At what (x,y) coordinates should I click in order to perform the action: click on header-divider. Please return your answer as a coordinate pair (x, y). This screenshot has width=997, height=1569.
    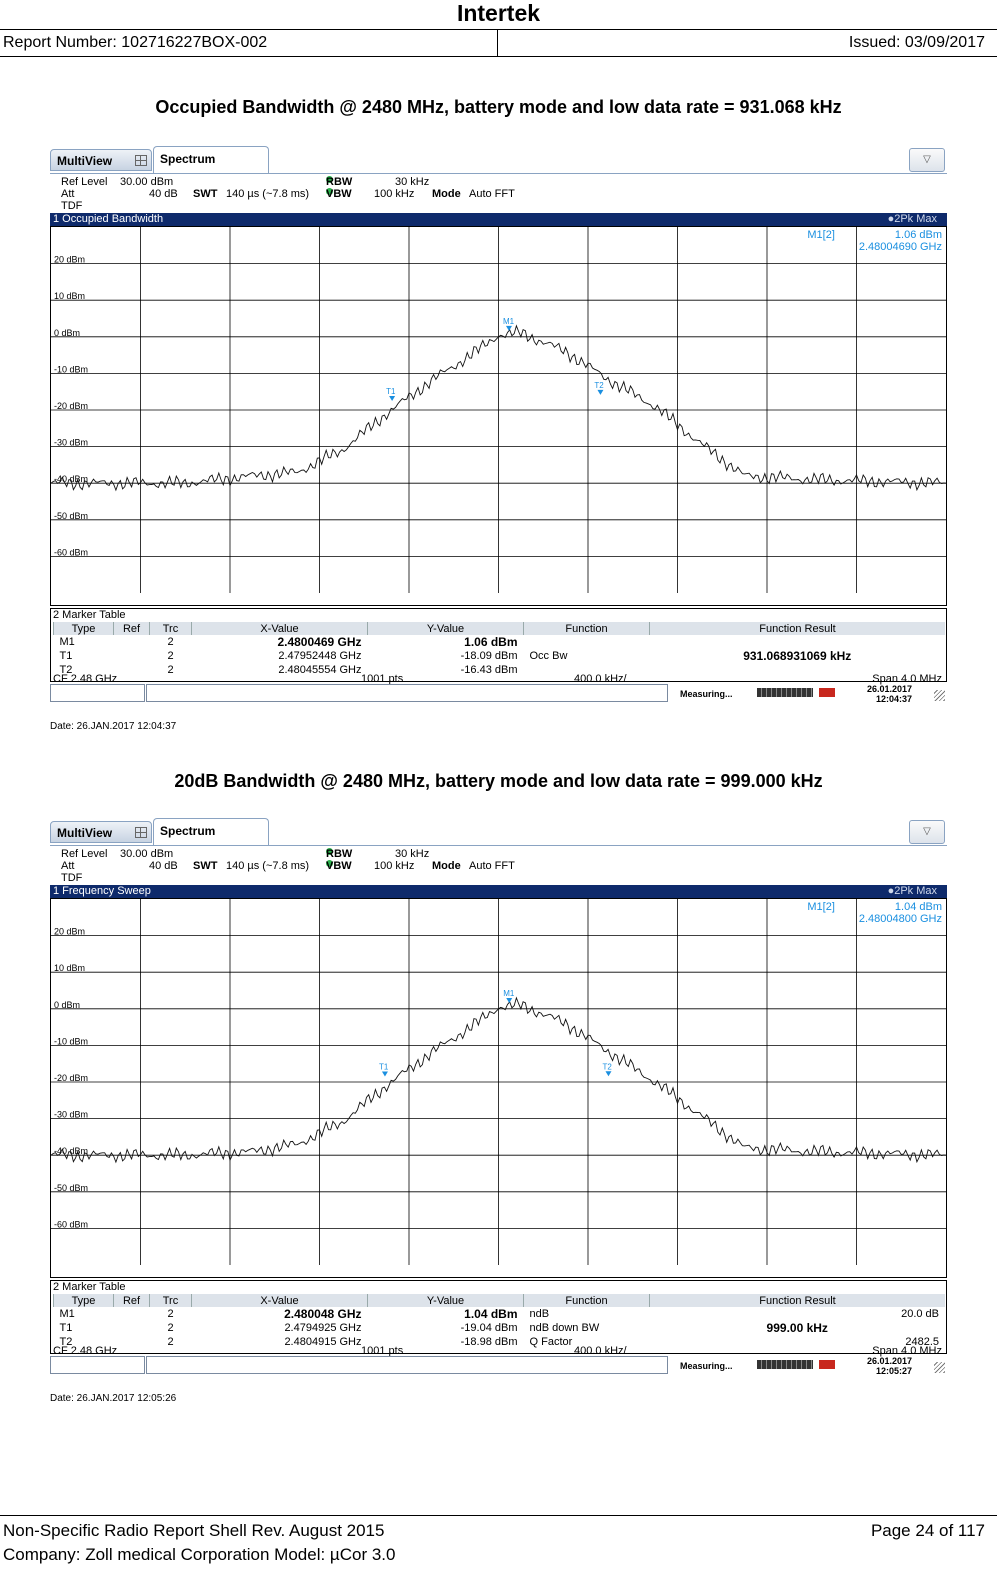
    Looking at the image, I should click on (497, 43).